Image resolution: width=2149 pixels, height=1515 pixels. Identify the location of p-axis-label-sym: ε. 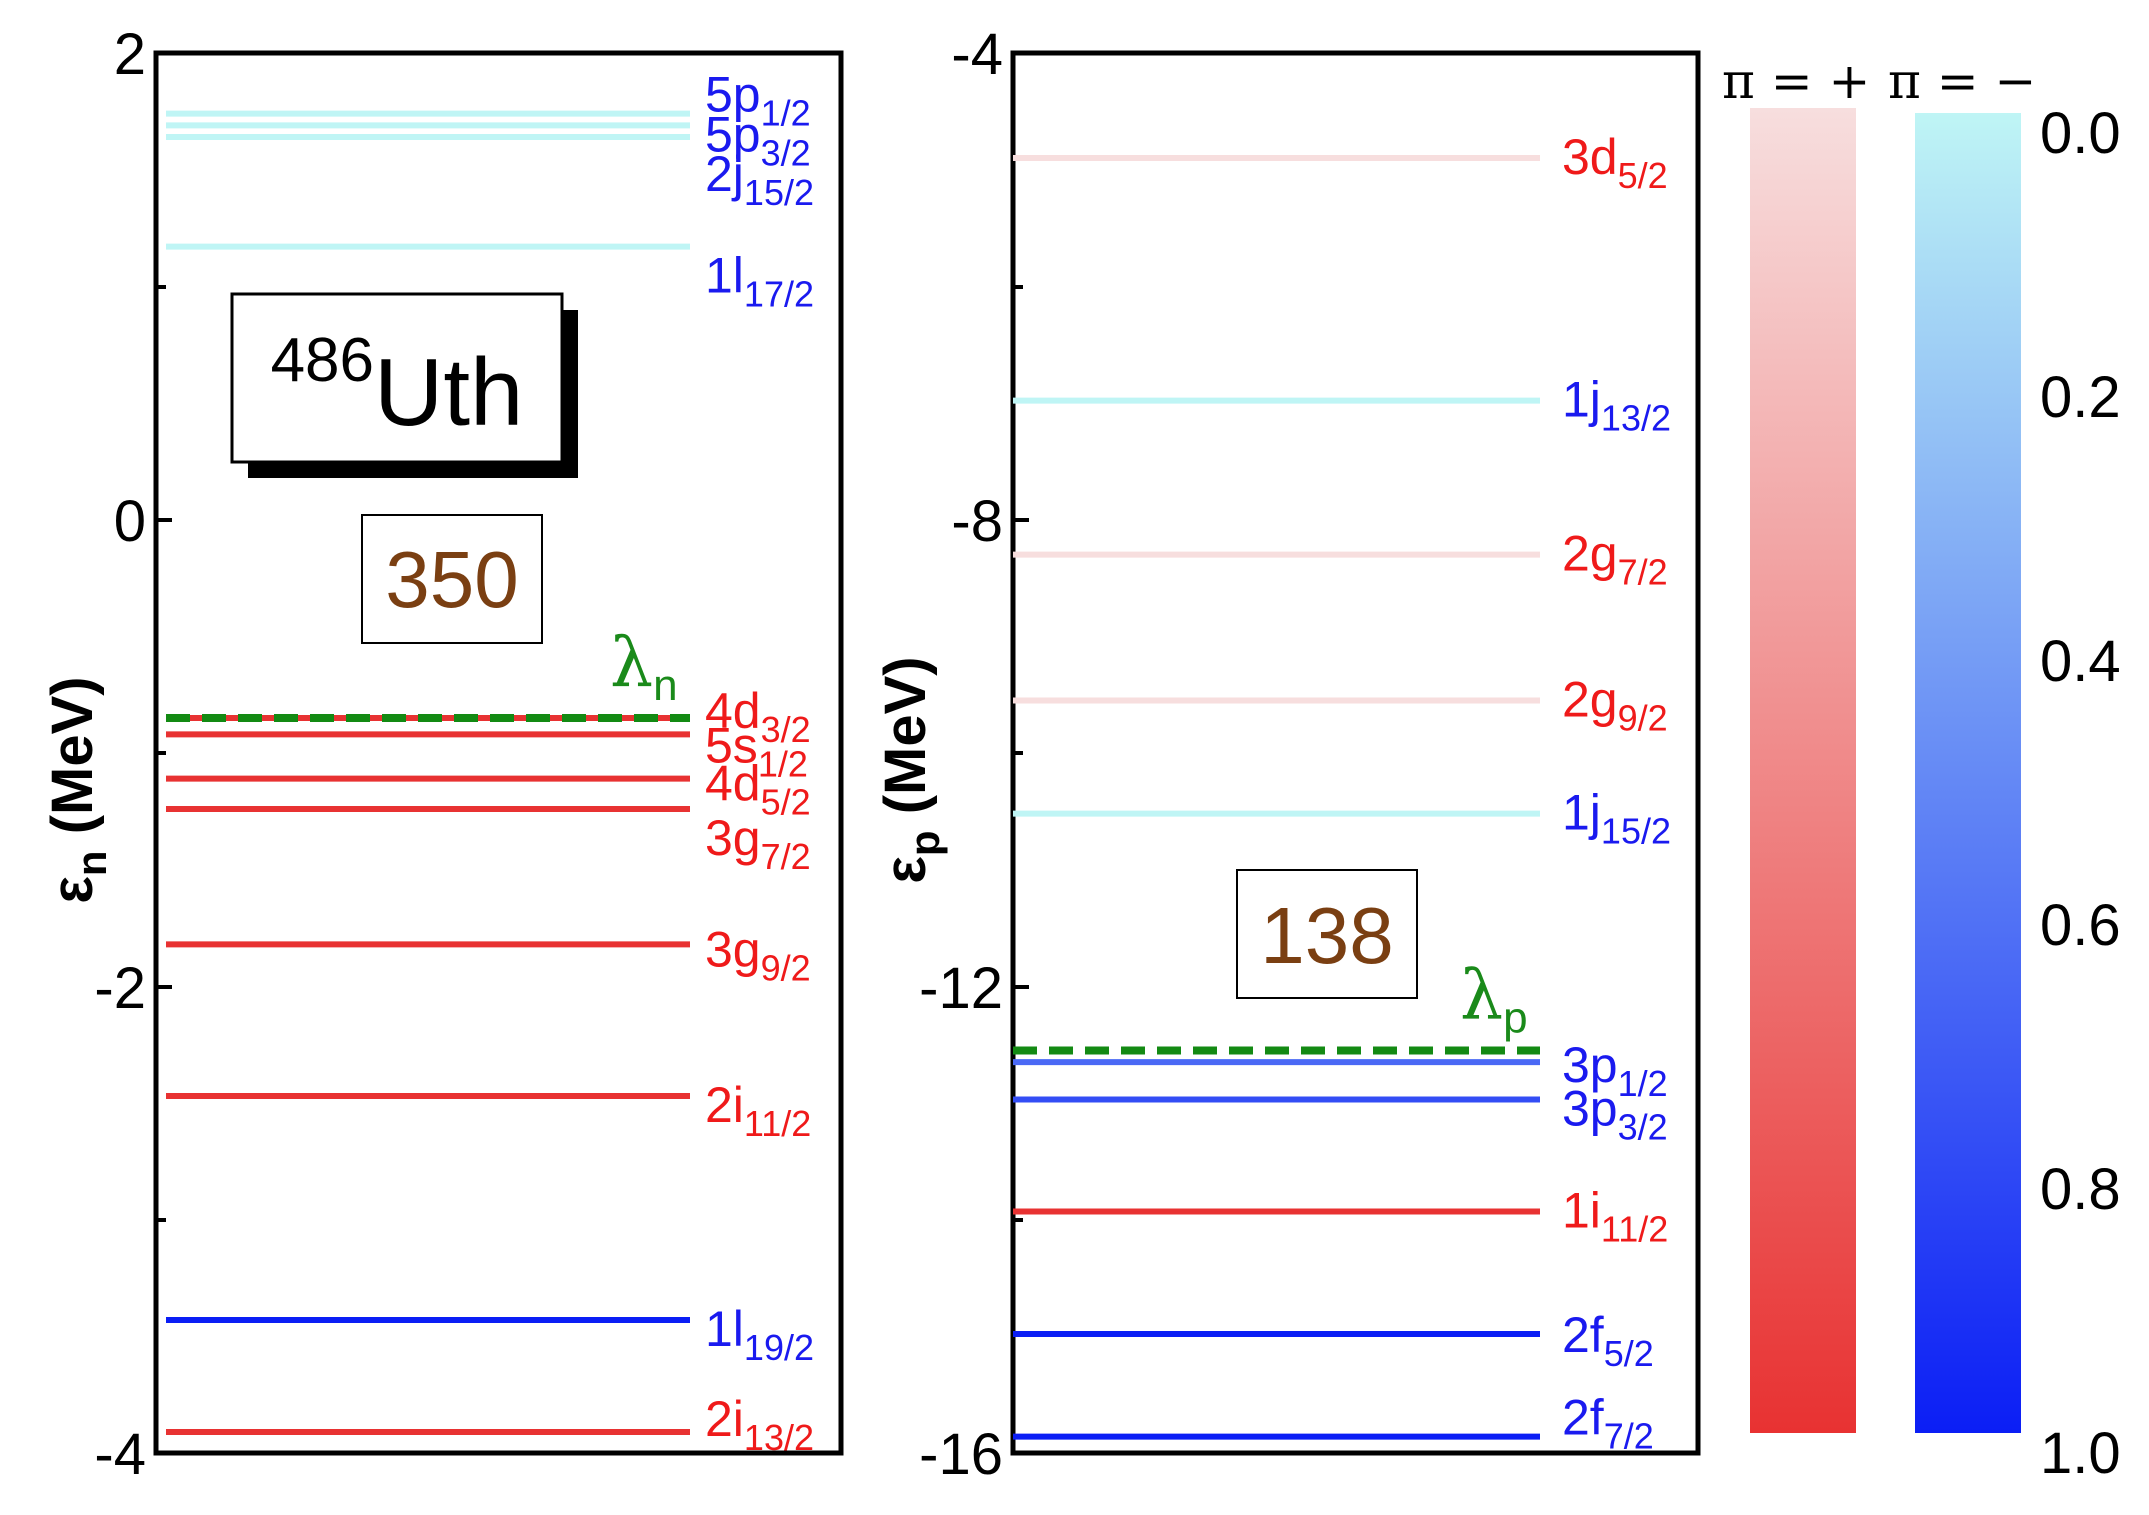
(905, 870).